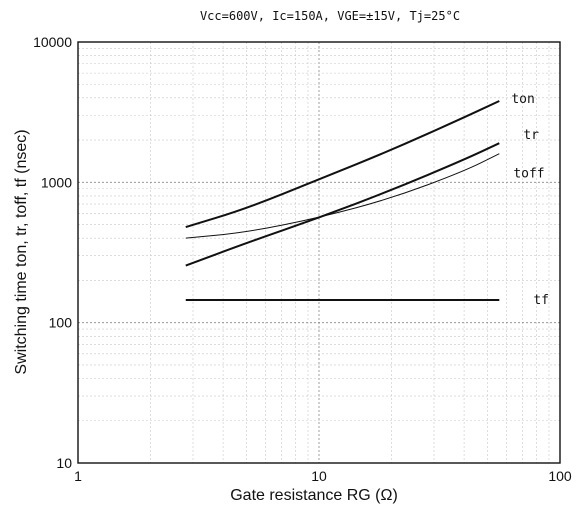  What do you see at coordinates (522, 99) in the screenshot?
I see `series-label-ton: ton` at bounding box center [522, 99].